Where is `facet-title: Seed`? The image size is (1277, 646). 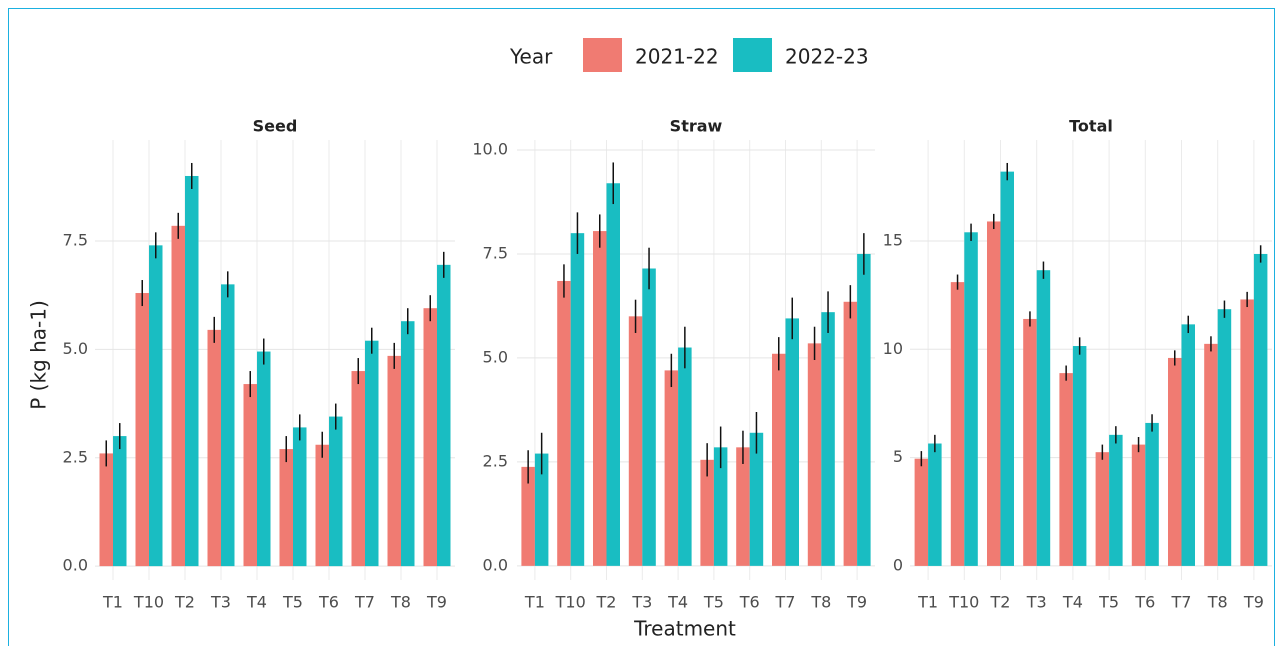 facet-title: Seed is located at coordinates (275, 126).